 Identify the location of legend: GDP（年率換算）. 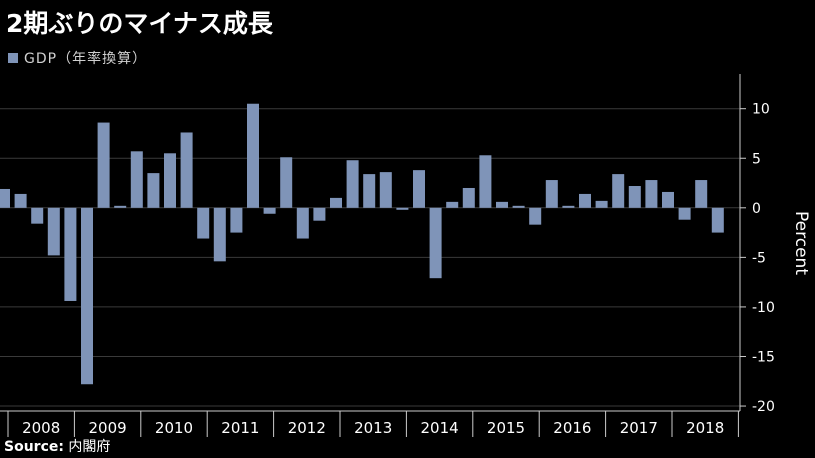
(77, 58).